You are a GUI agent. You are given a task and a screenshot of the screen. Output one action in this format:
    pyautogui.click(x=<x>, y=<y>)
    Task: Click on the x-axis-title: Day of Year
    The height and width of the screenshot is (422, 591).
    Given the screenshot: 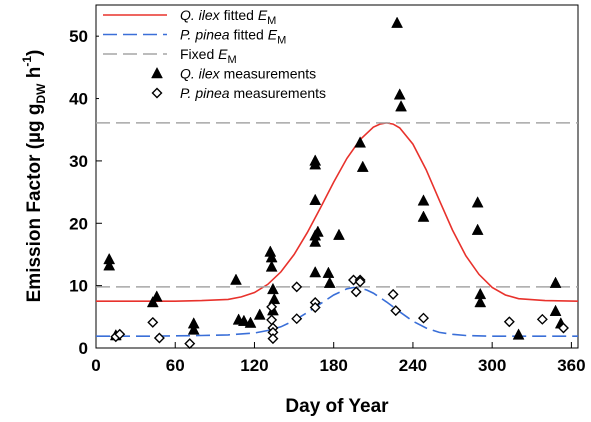 What is the action you would take?
    pyautogui.click(x=337, y=406)
    